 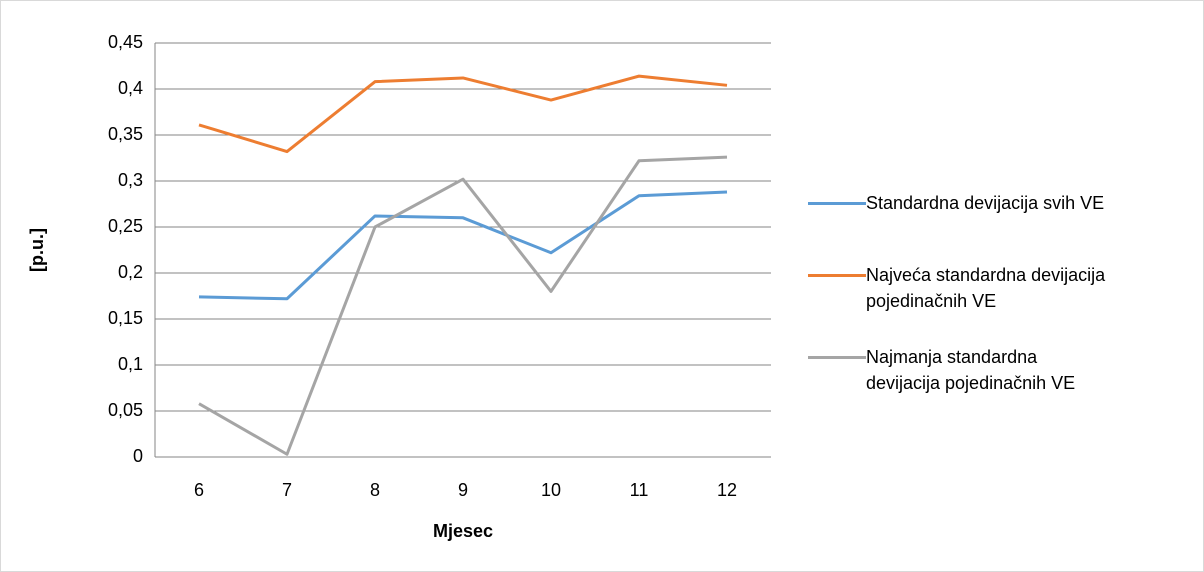 What do you see at coordinates (463, 490) in the screenshot?
I see `x-tick-label: 9` at bounding box center [463, 490].